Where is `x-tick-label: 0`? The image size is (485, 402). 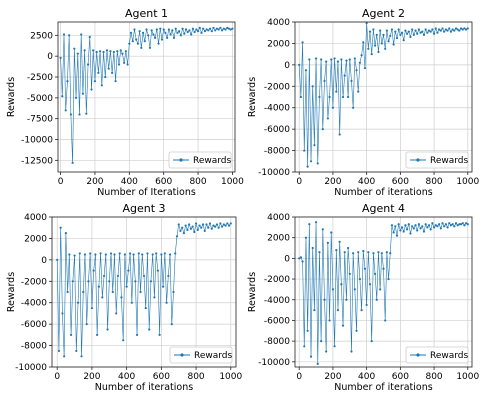 x-tick-label: 0 is located at coordinates (299, 182).